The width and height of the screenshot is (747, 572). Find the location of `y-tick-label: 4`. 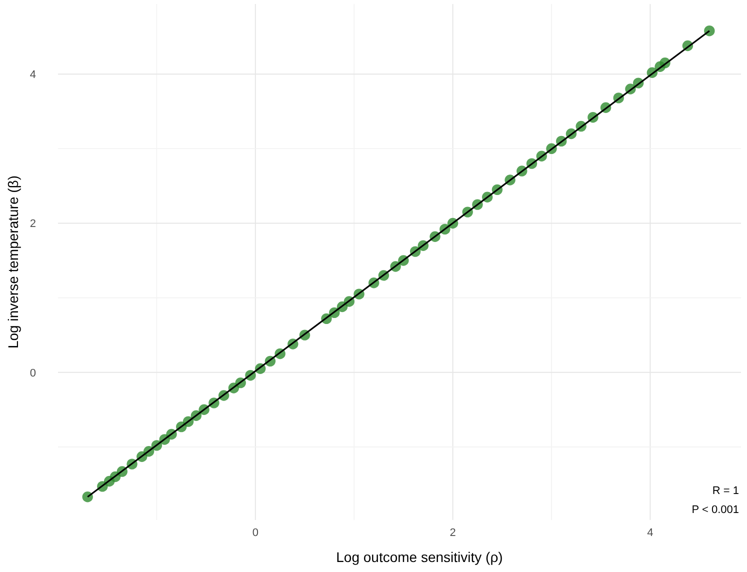

y-tick-label: 4 is located at coordinates (33, 75).